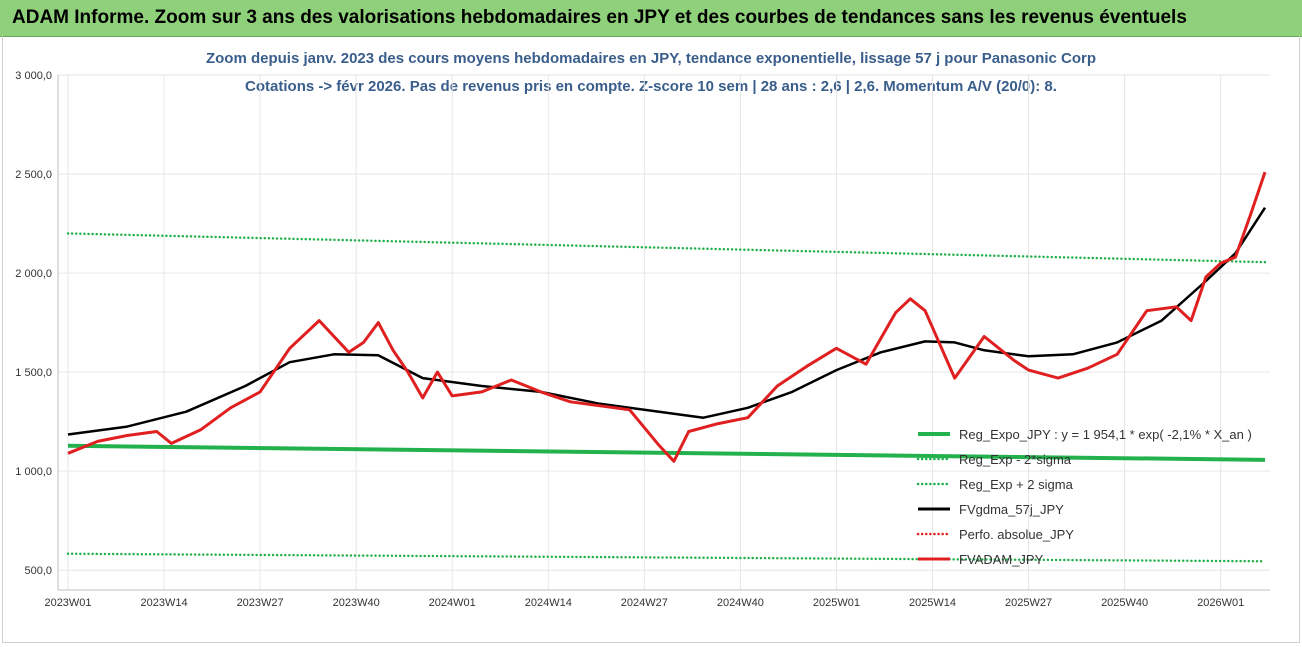  What do you see at coordinates (452, 603) in the screenshot?
I see `x-tick-label: 2024W01` at bounding box center [452, 603].